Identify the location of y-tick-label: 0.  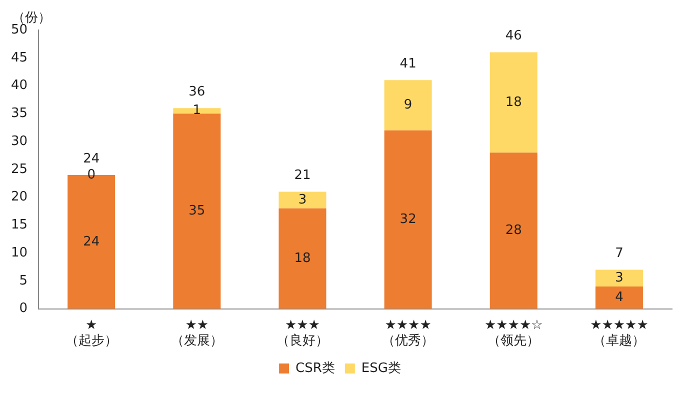
(23, 308).